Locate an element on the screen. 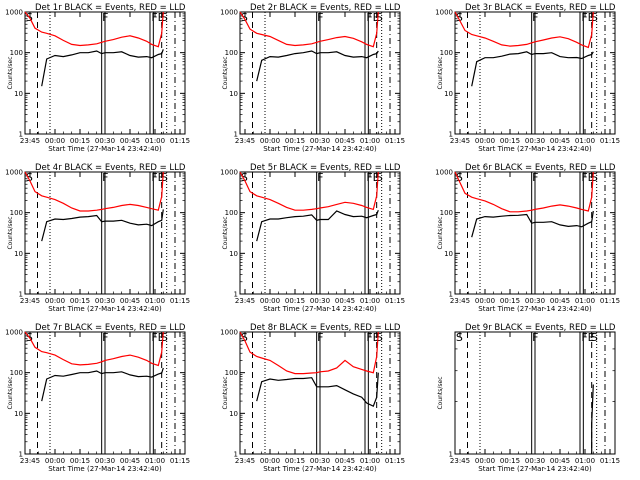 The height and width of the screenshot is (480, 640). panel-title: Det 7r BLACK = Events, RED = LLD is located at coordinates (110, 328).